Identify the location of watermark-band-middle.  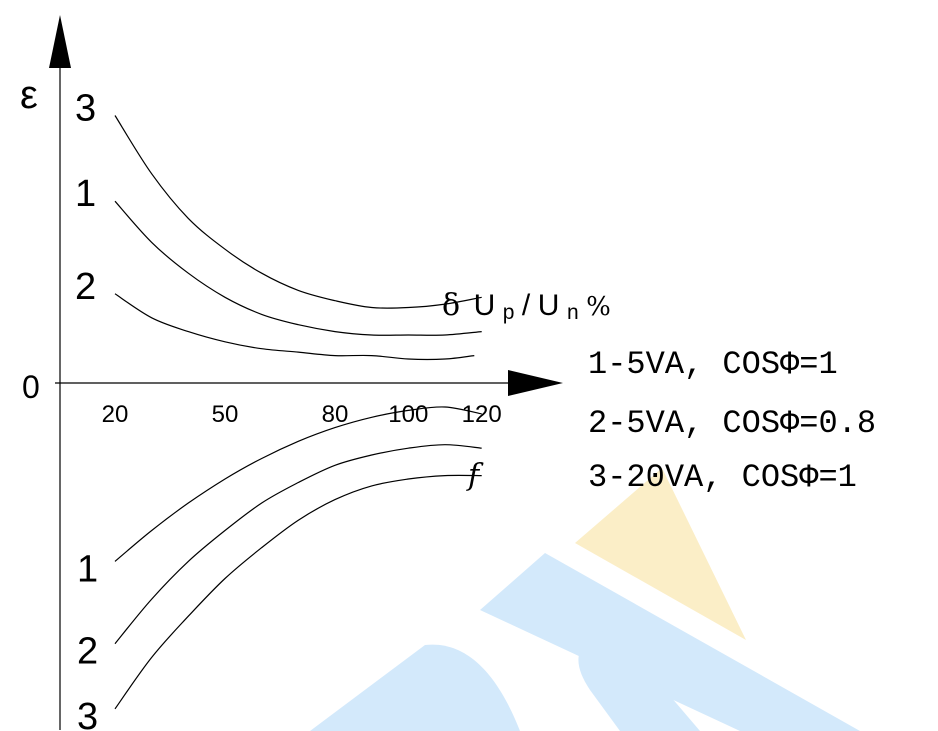
(639, 679).